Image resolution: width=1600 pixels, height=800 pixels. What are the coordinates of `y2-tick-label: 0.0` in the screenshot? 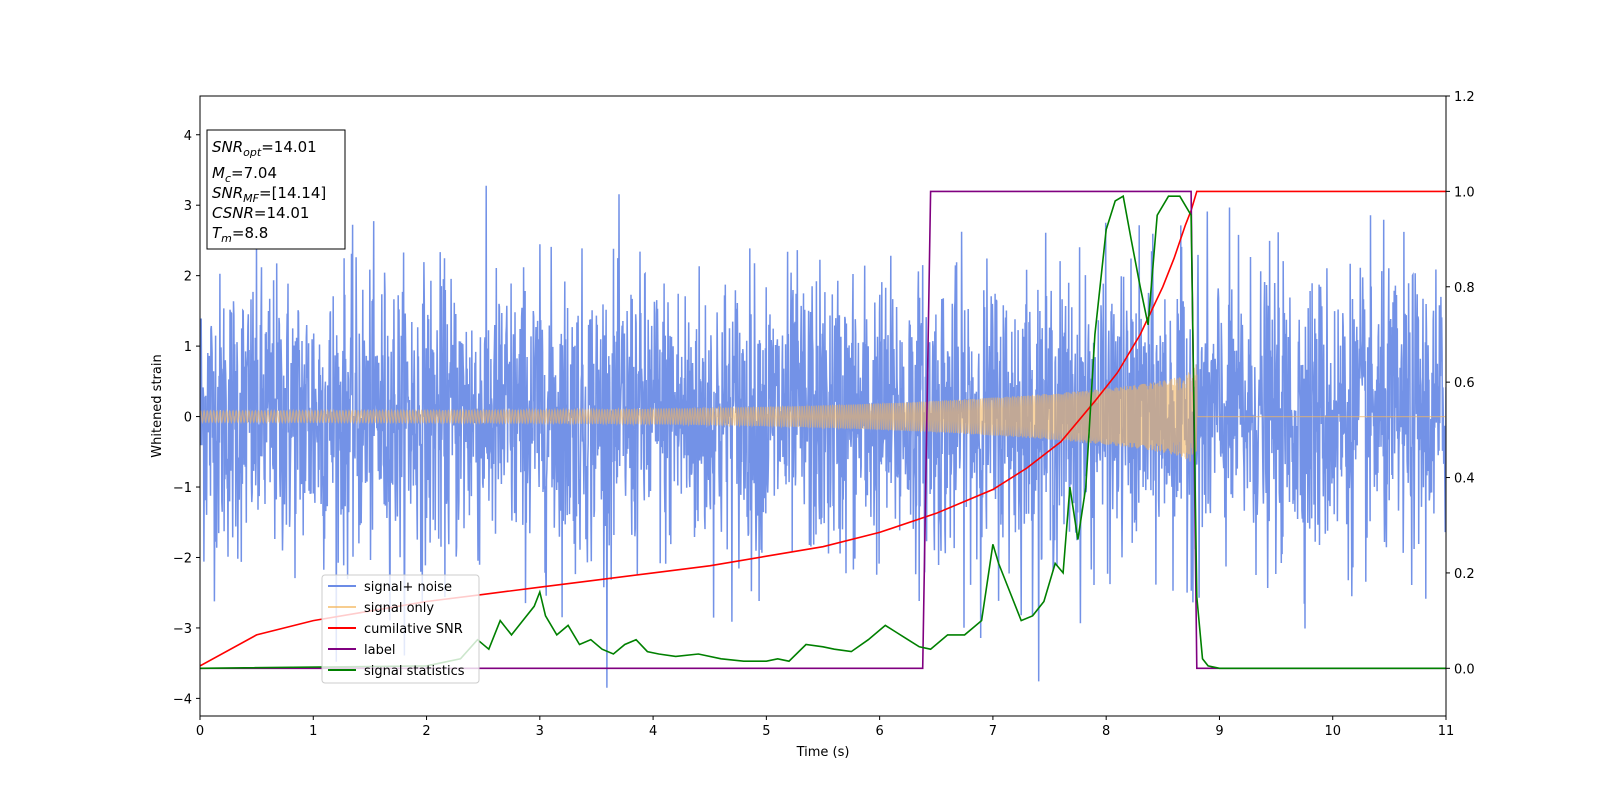 It's located at (1464, 669).